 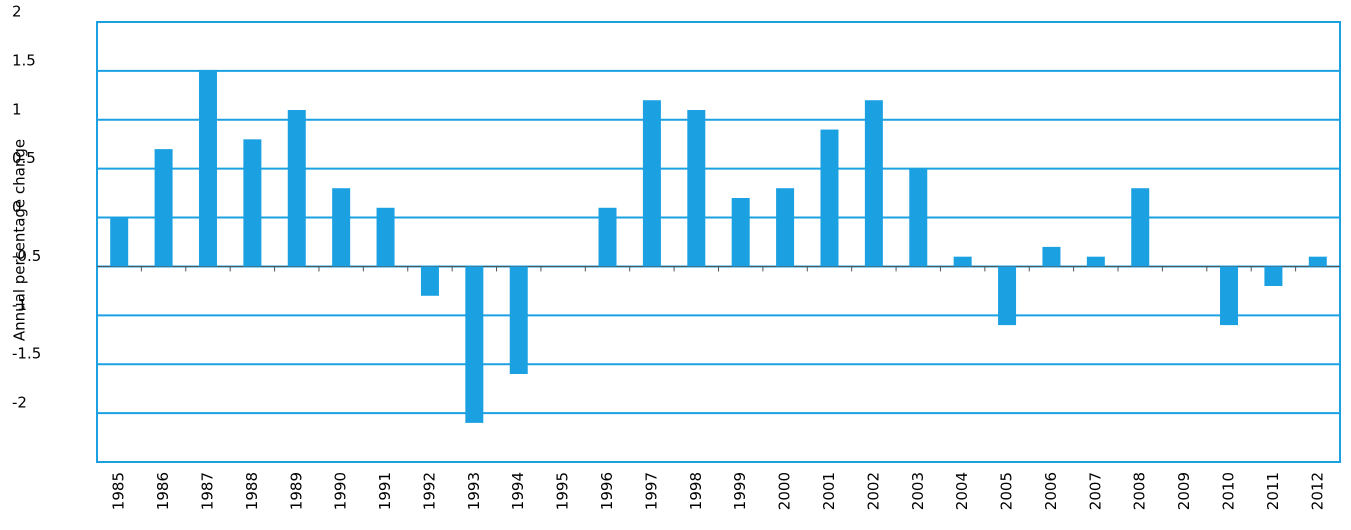 I want to click on x-tick-label: 2009, so click(x=1184, y=491).